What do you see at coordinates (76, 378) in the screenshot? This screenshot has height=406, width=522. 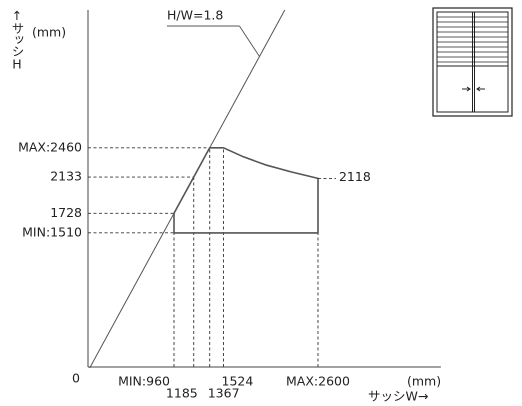 I see `y-tick-label: 0` at bounding box center [76, 378].